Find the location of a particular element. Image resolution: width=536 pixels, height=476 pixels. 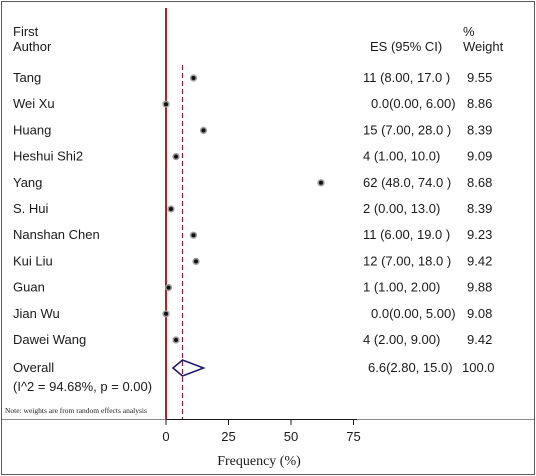

study-es-text: 2 (0.00, 13.0) is located at coordinates (401, 208).